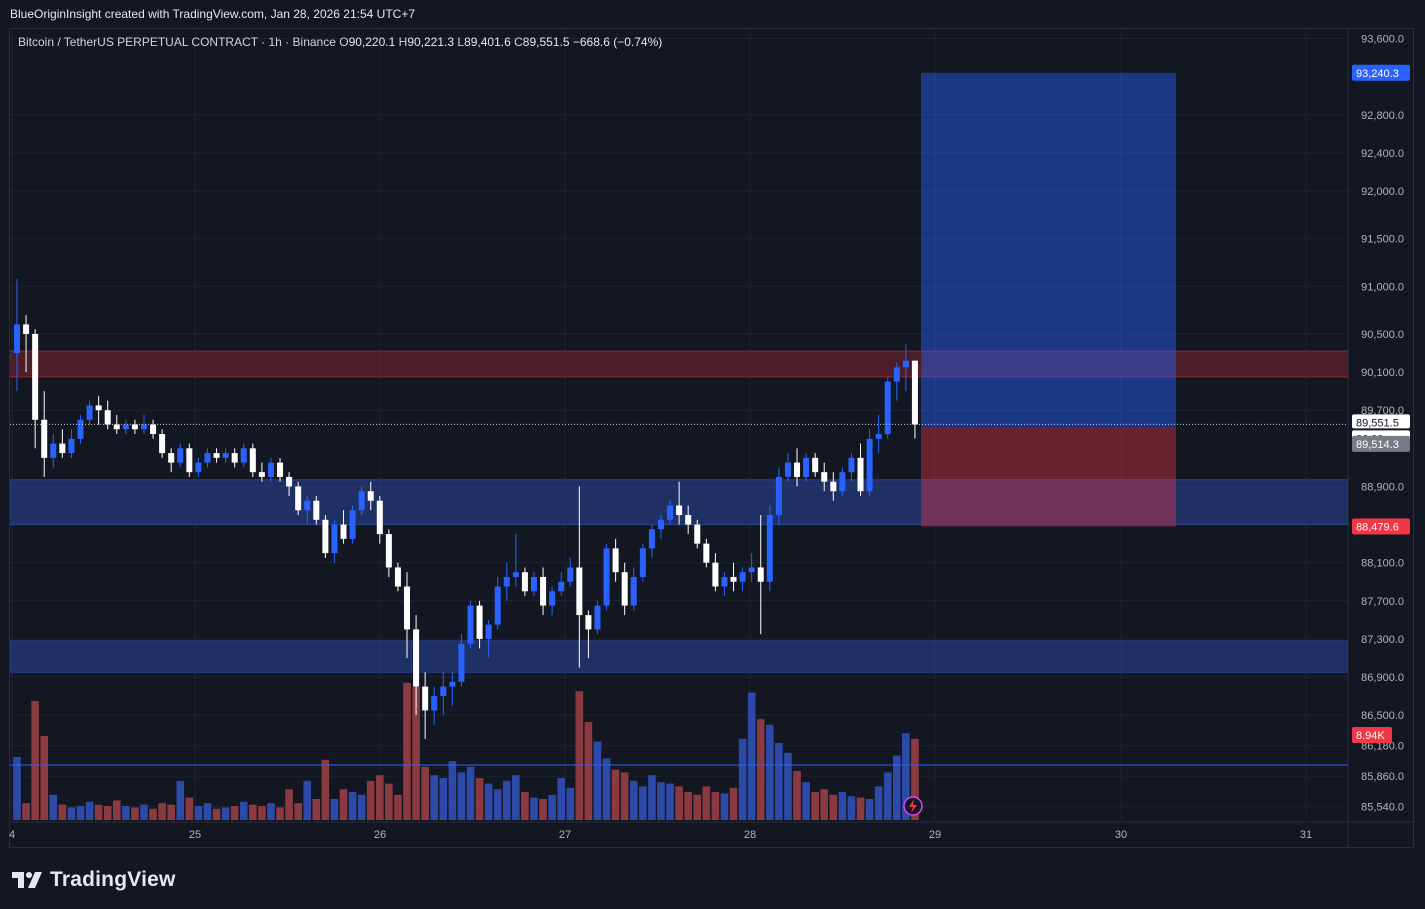 The image size is (1425, 909). Describe the element at coordinates (712, 878) in the screenshot. I see `footer: TradingView` at that location.